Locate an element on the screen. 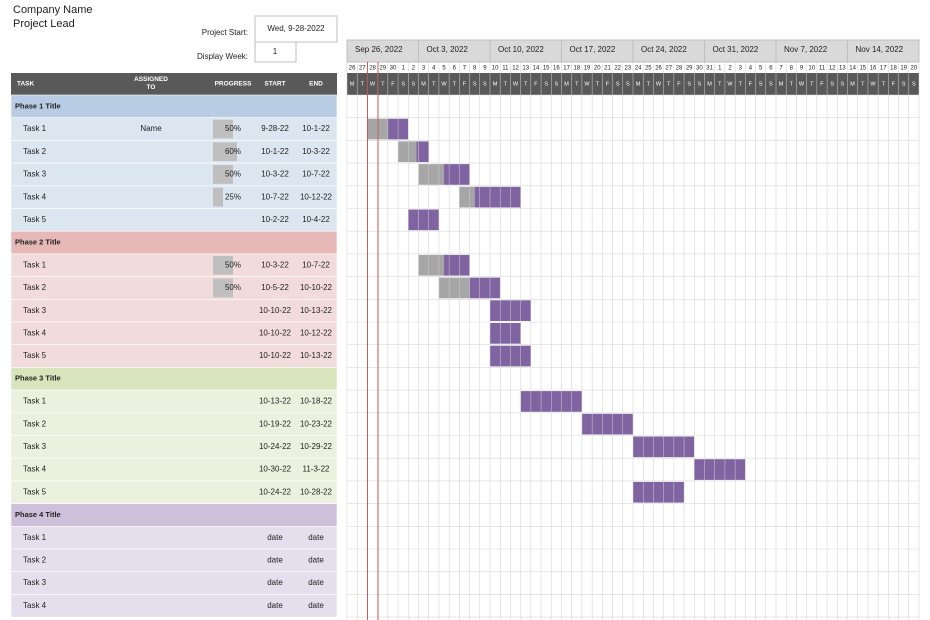 The width and height of the screenshot is (930, 620). week-label: Nov 7, 2022 is located at coordinates (806, 49).